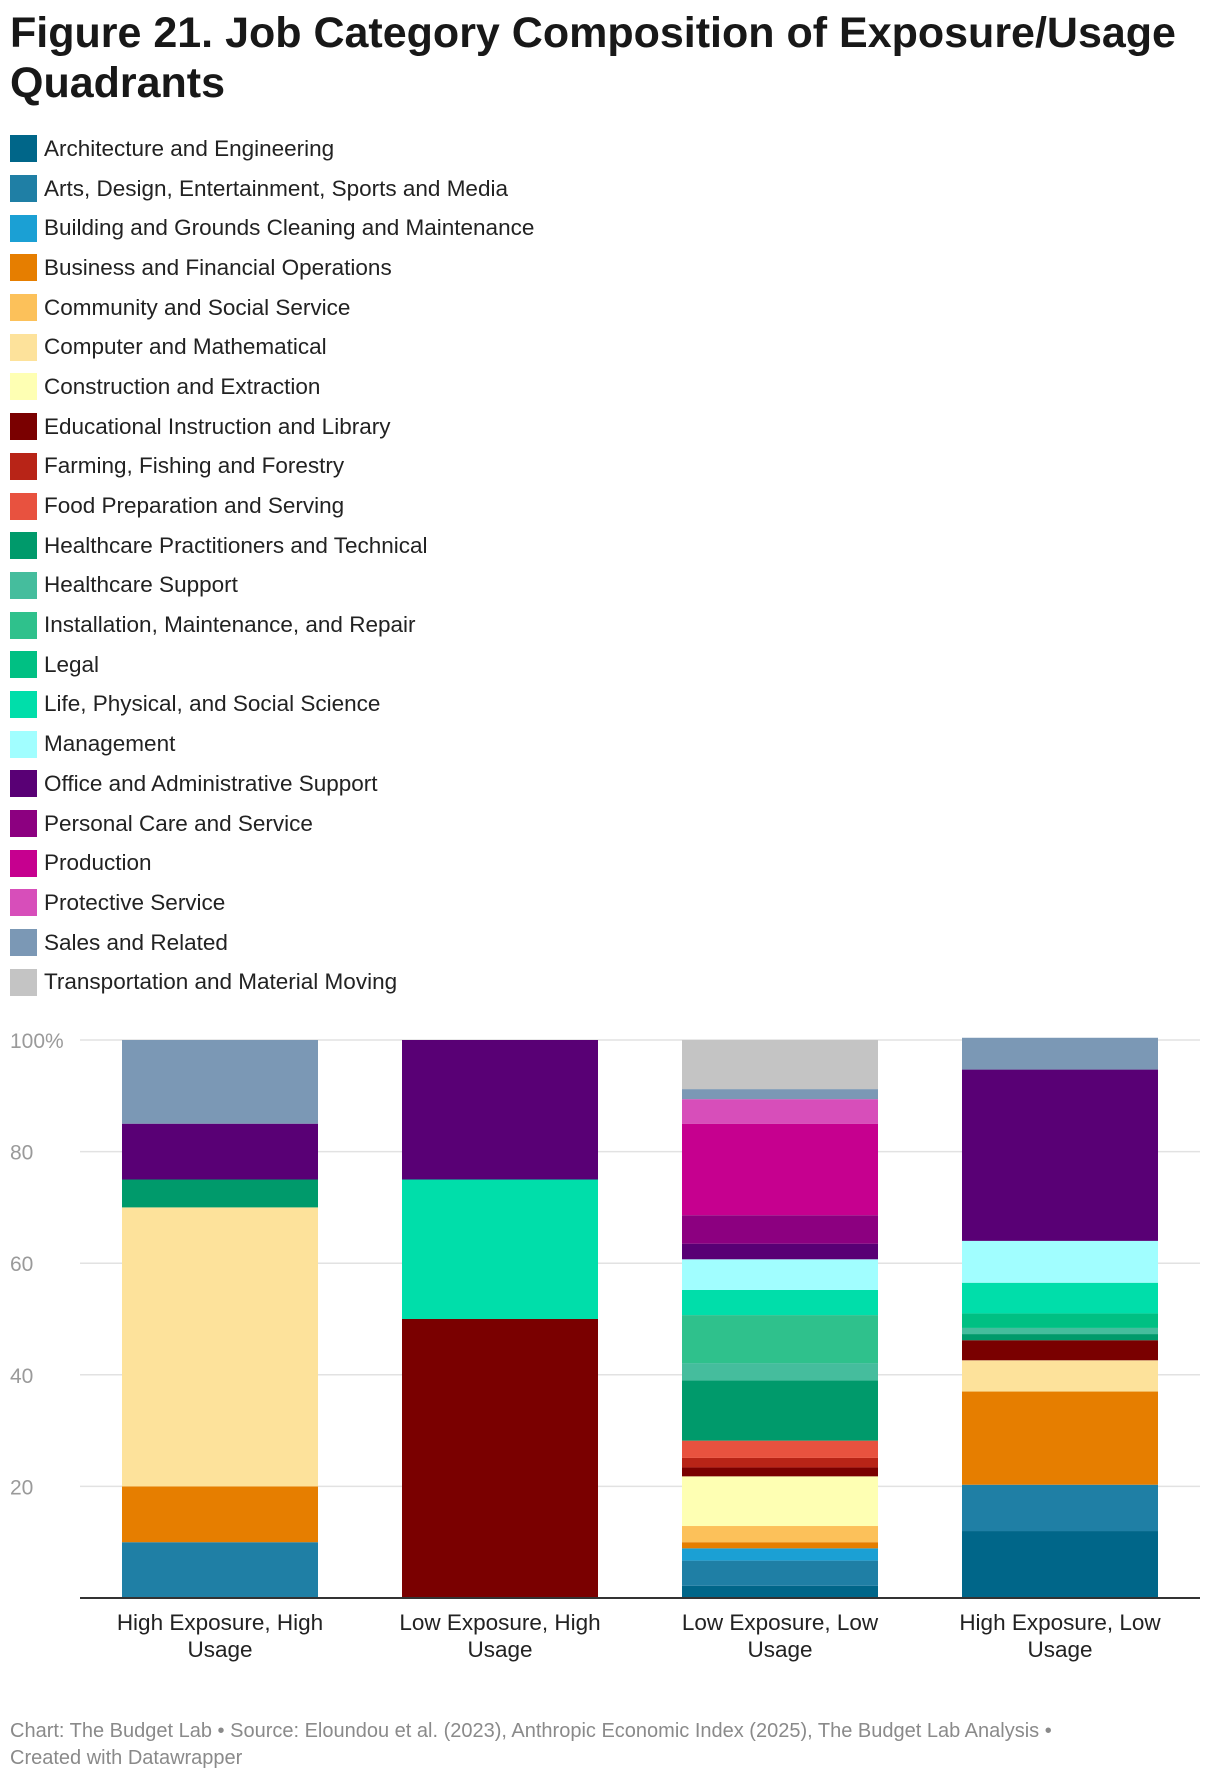 This screenshot has height=1788, width=1220. I want to click on legend-label: Transportation and Material Moving, so click(221, 982).